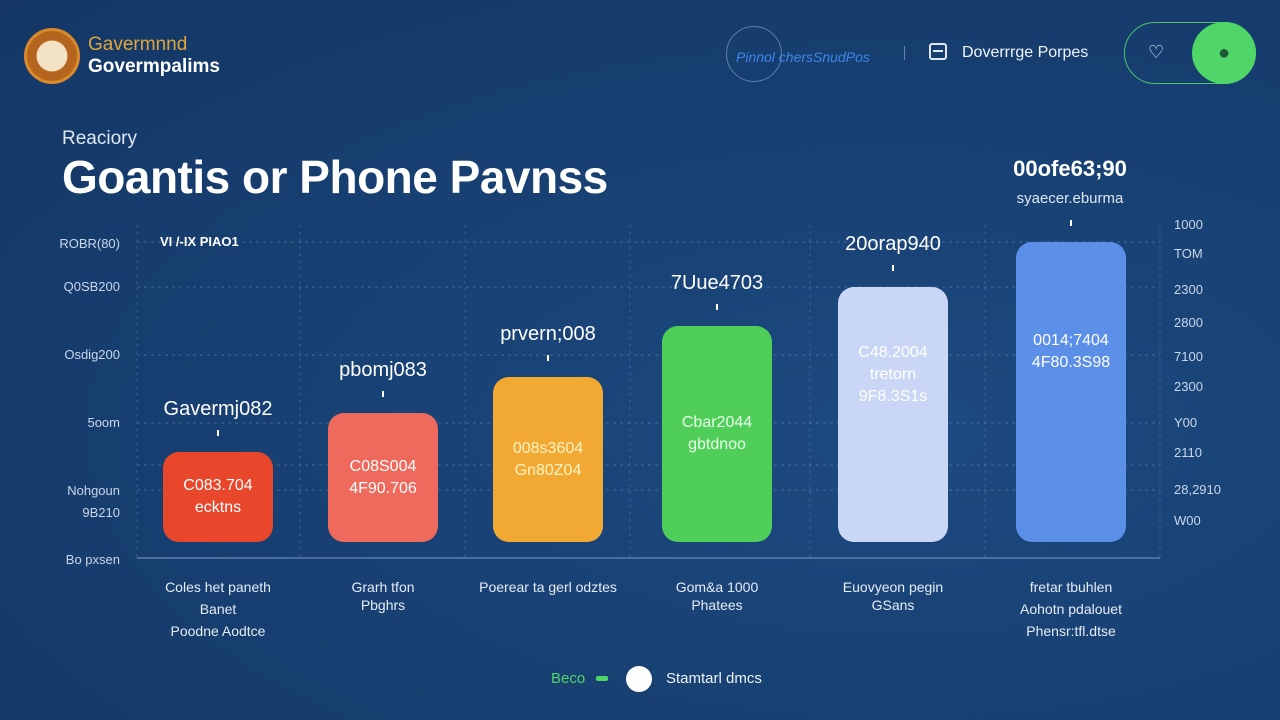 The width and height of the screenshot is (1280, 720). I want to click on y-tick-left: Q0SB200, so click(91, 286).